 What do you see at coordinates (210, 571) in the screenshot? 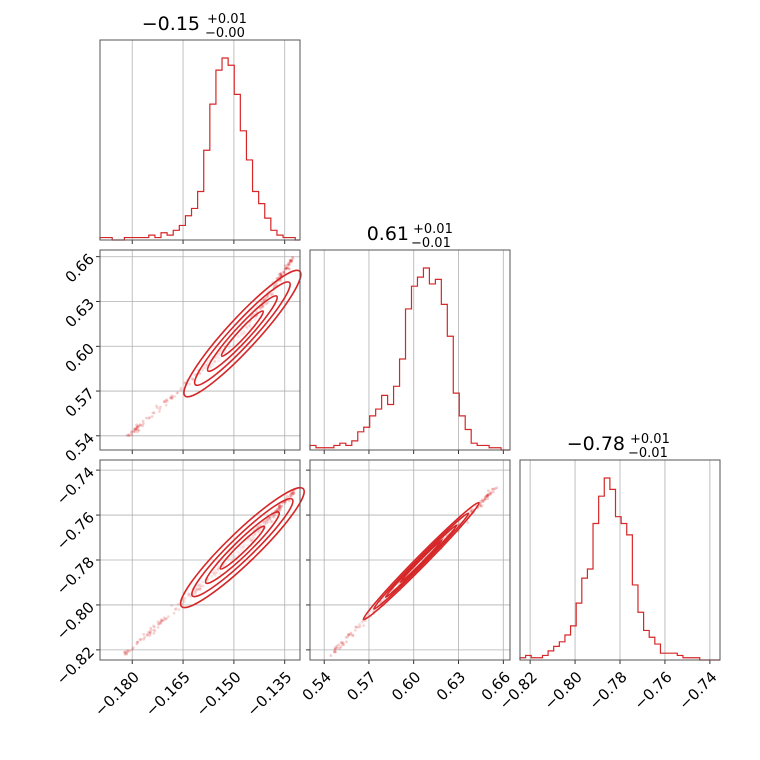
I see `pair-p0-p2-samples` at bounding box center [210, 571].